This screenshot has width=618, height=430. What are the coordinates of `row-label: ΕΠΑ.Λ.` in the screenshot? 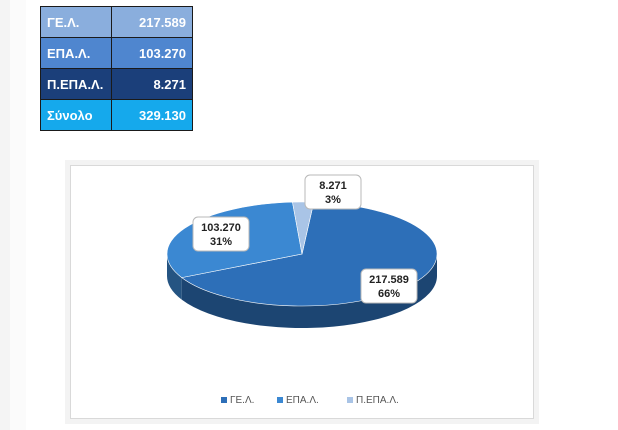 It's located at (76, 53).